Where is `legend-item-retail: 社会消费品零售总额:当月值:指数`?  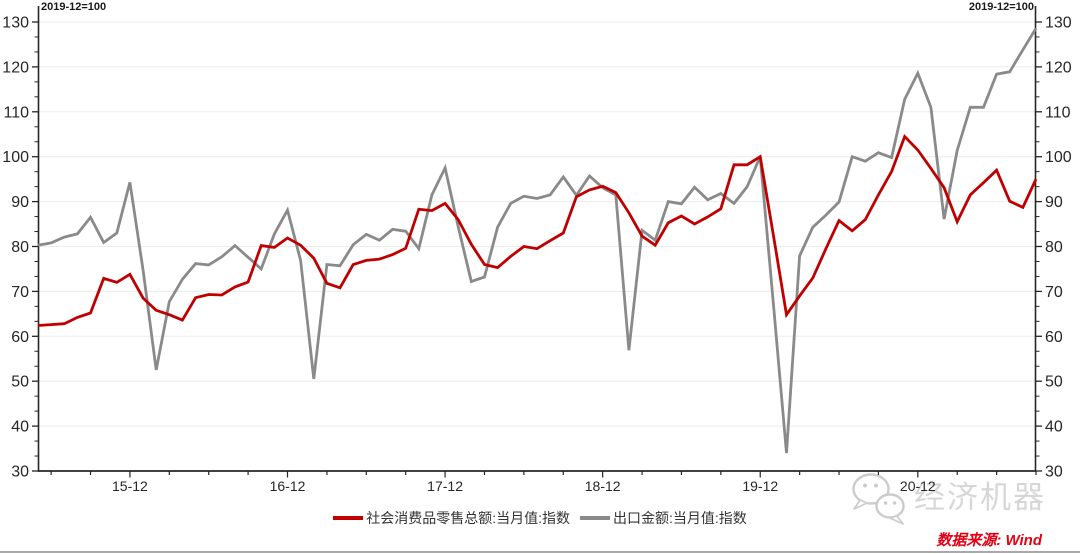
legend-item-retail: 社会消费品零售总额:当月值:指数 is located at coordinates (451, 518).